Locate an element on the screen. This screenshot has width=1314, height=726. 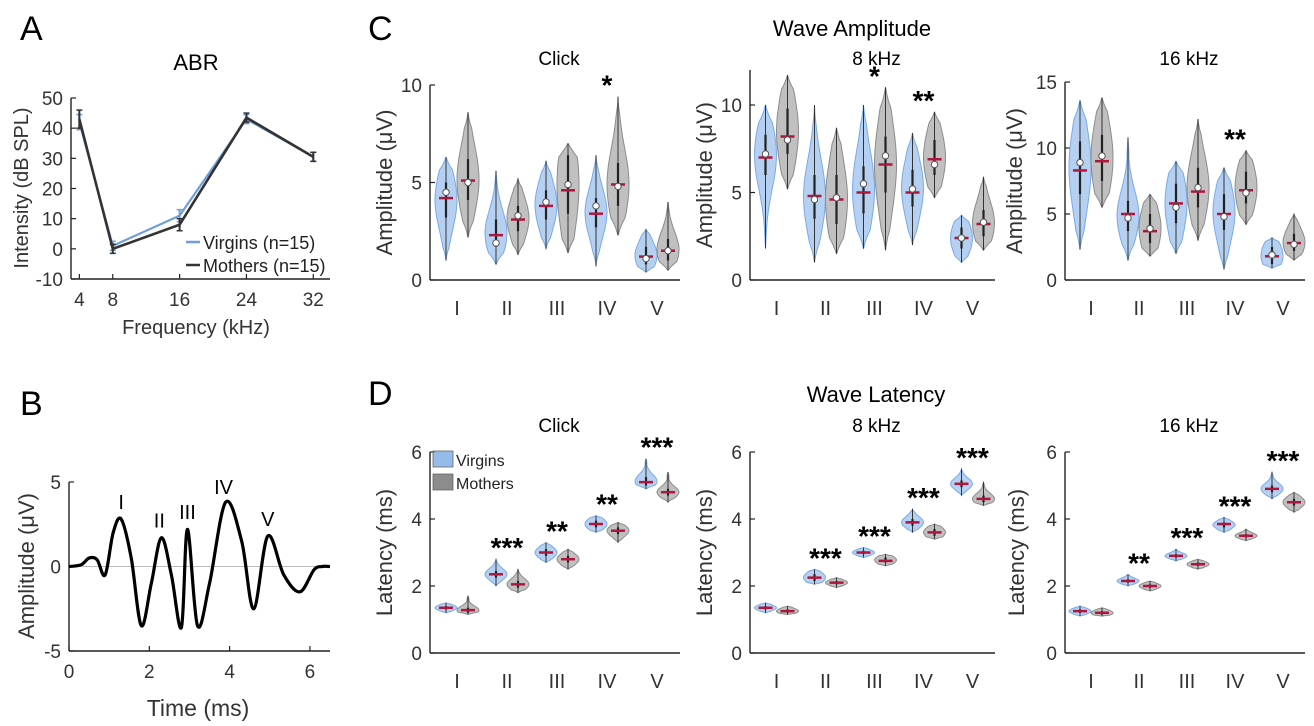
trace-x-tick-label: 2 is located at coordinates (149, 672).